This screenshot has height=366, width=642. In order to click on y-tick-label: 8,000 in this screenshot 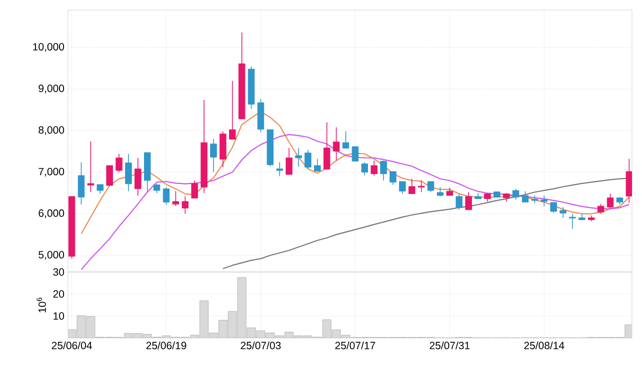, I will do `click(51, 130)`.